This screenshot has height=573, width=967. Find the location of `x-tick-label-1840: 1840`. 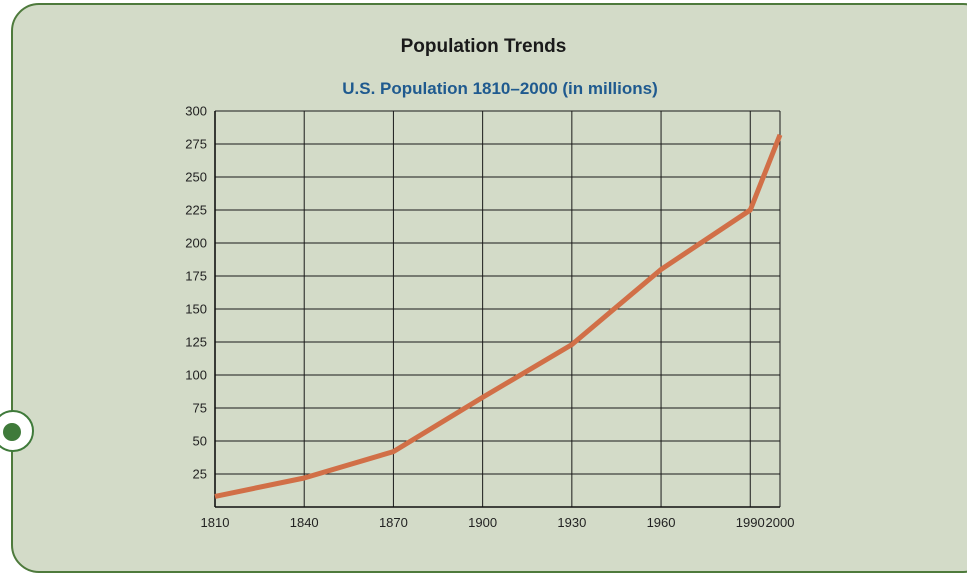

x-tick-label-1840: 1840 is located at coordinates (304, 522).